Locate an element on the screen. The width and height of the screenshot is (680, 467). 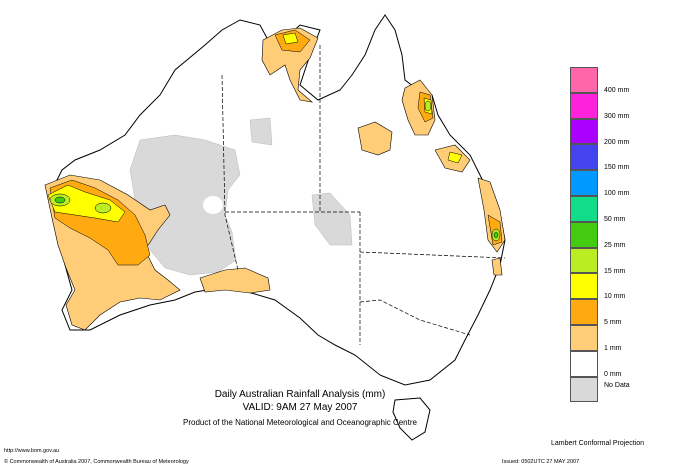
issued-text: Issued: 0502UTC 27 MAY 2007 is located at coordinates (541, 462).